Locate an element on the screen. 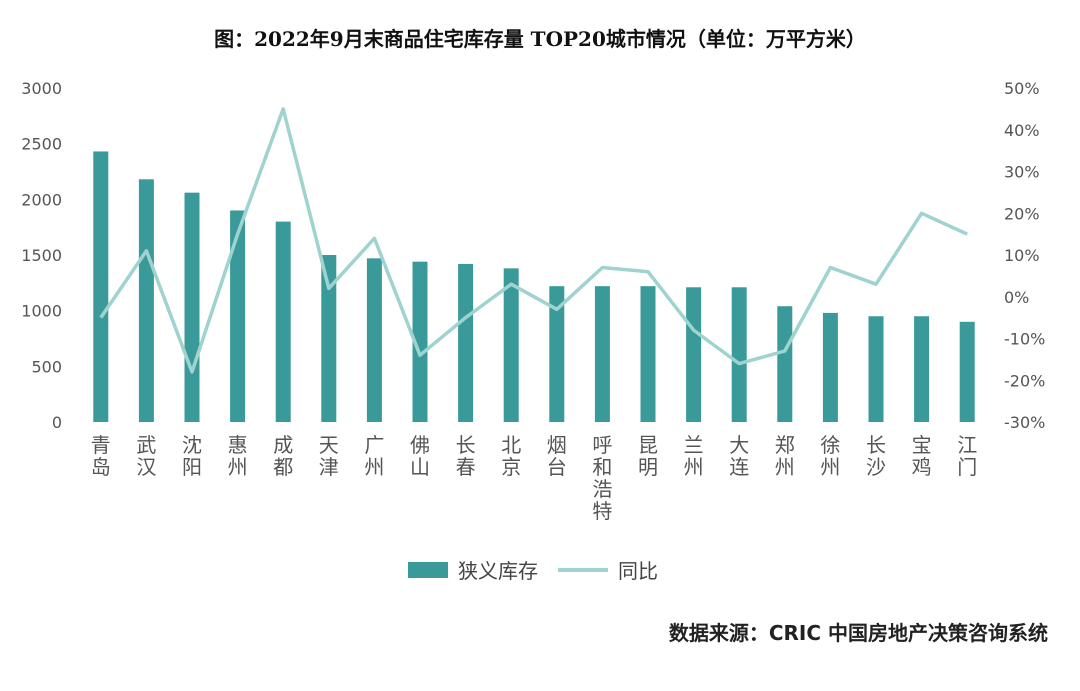 Image resolution: width=1080 pixels, height=691 pixels. category-label: 长沙 is located at coordinates (876, 456).